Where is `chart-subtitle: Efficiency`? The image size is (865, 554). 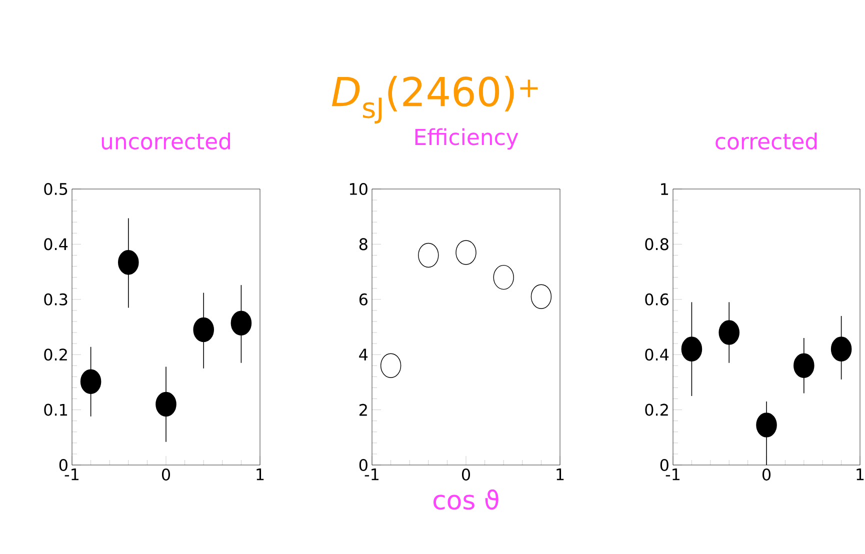 chart-subtitle: Efficiency is located at coordinates (466, 139).